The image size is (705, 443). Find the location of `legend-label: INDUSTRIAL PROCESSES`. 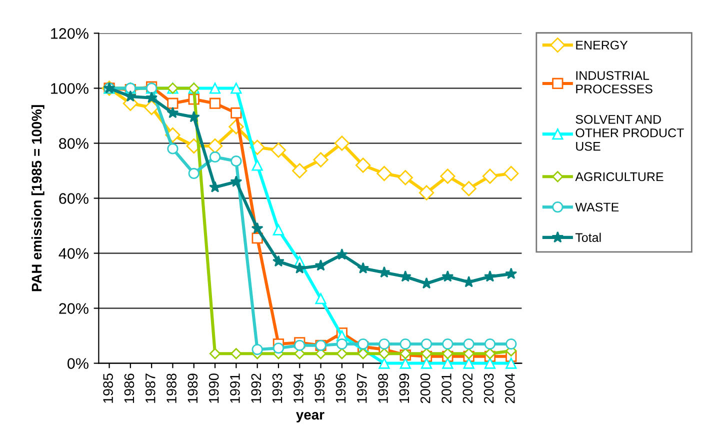

legend-label: INDUSTRIAL PROCESSES is located at coordinates (614, 82).